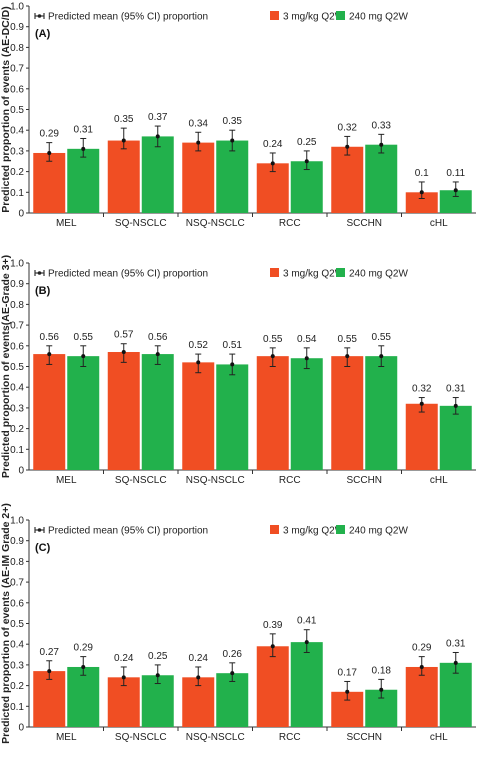 The image size is (480, 771). Describe the element at coordinates (364, 223) in the screenshot. I see `x-tick-label: SCCHN` at that location.